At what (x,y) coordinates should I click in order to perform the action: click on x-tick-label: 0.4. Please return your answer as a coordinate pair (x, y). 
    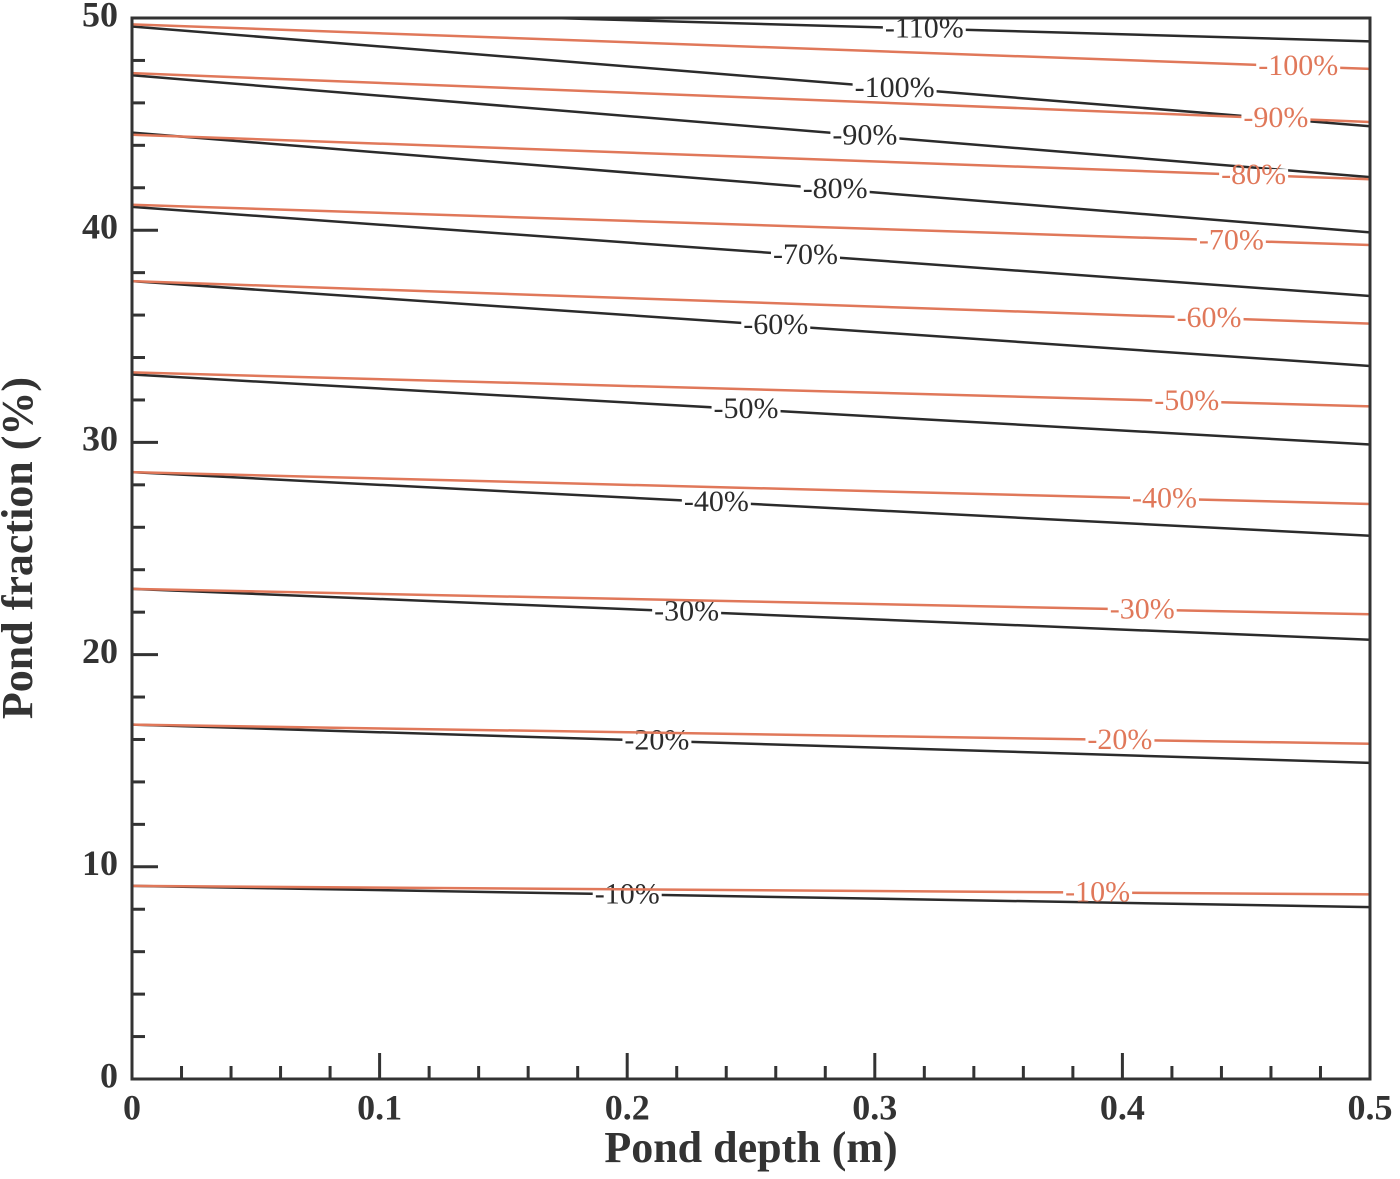
    Looking at the image, I should click on (1122, 1107).